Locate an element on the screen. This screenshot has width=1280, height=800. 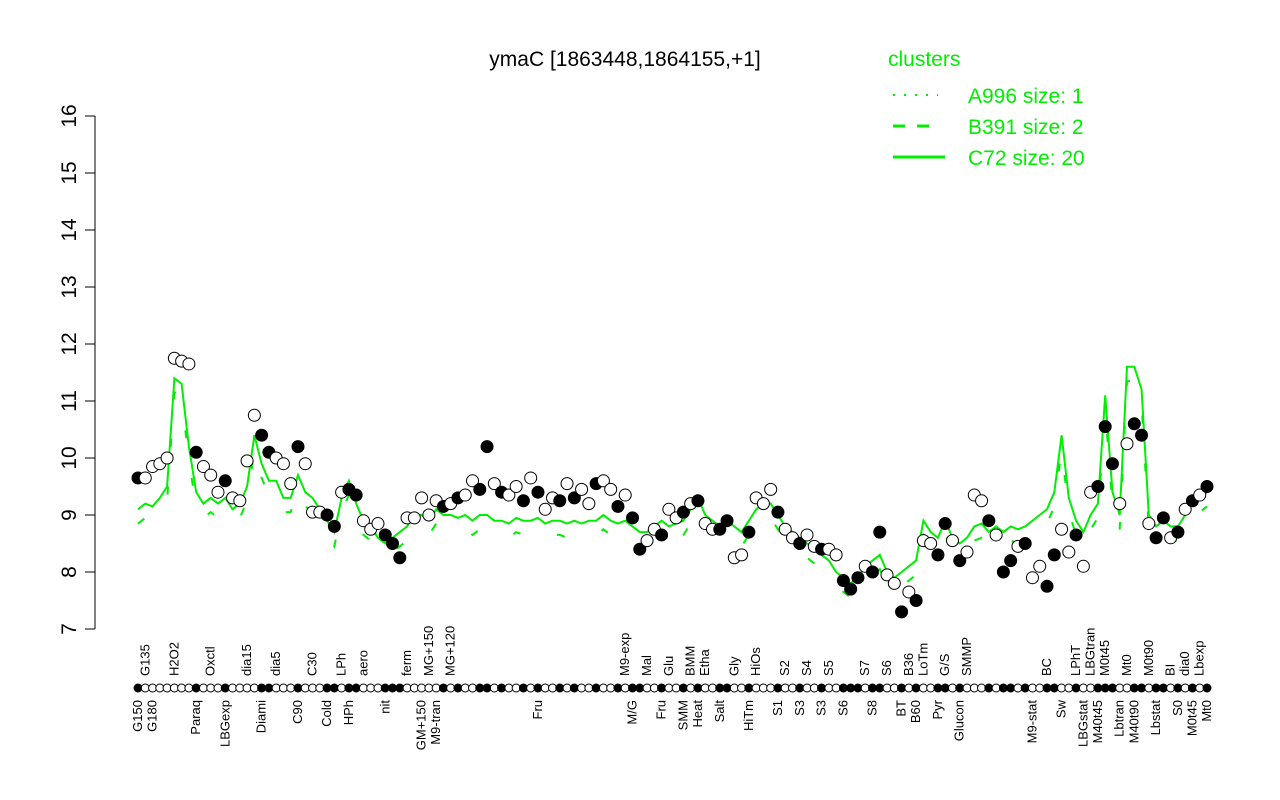
x-tick-label: LBGtran is located at coordinates (1090, 652).